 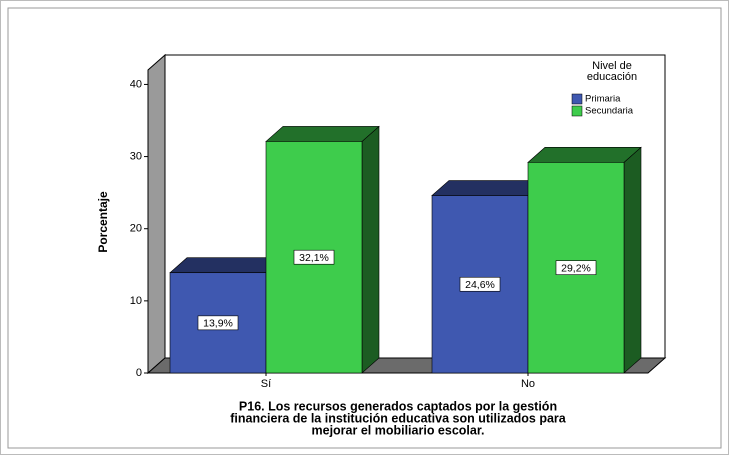 I want to click on legend-title: Nivel de, so click(x=612, y=66).